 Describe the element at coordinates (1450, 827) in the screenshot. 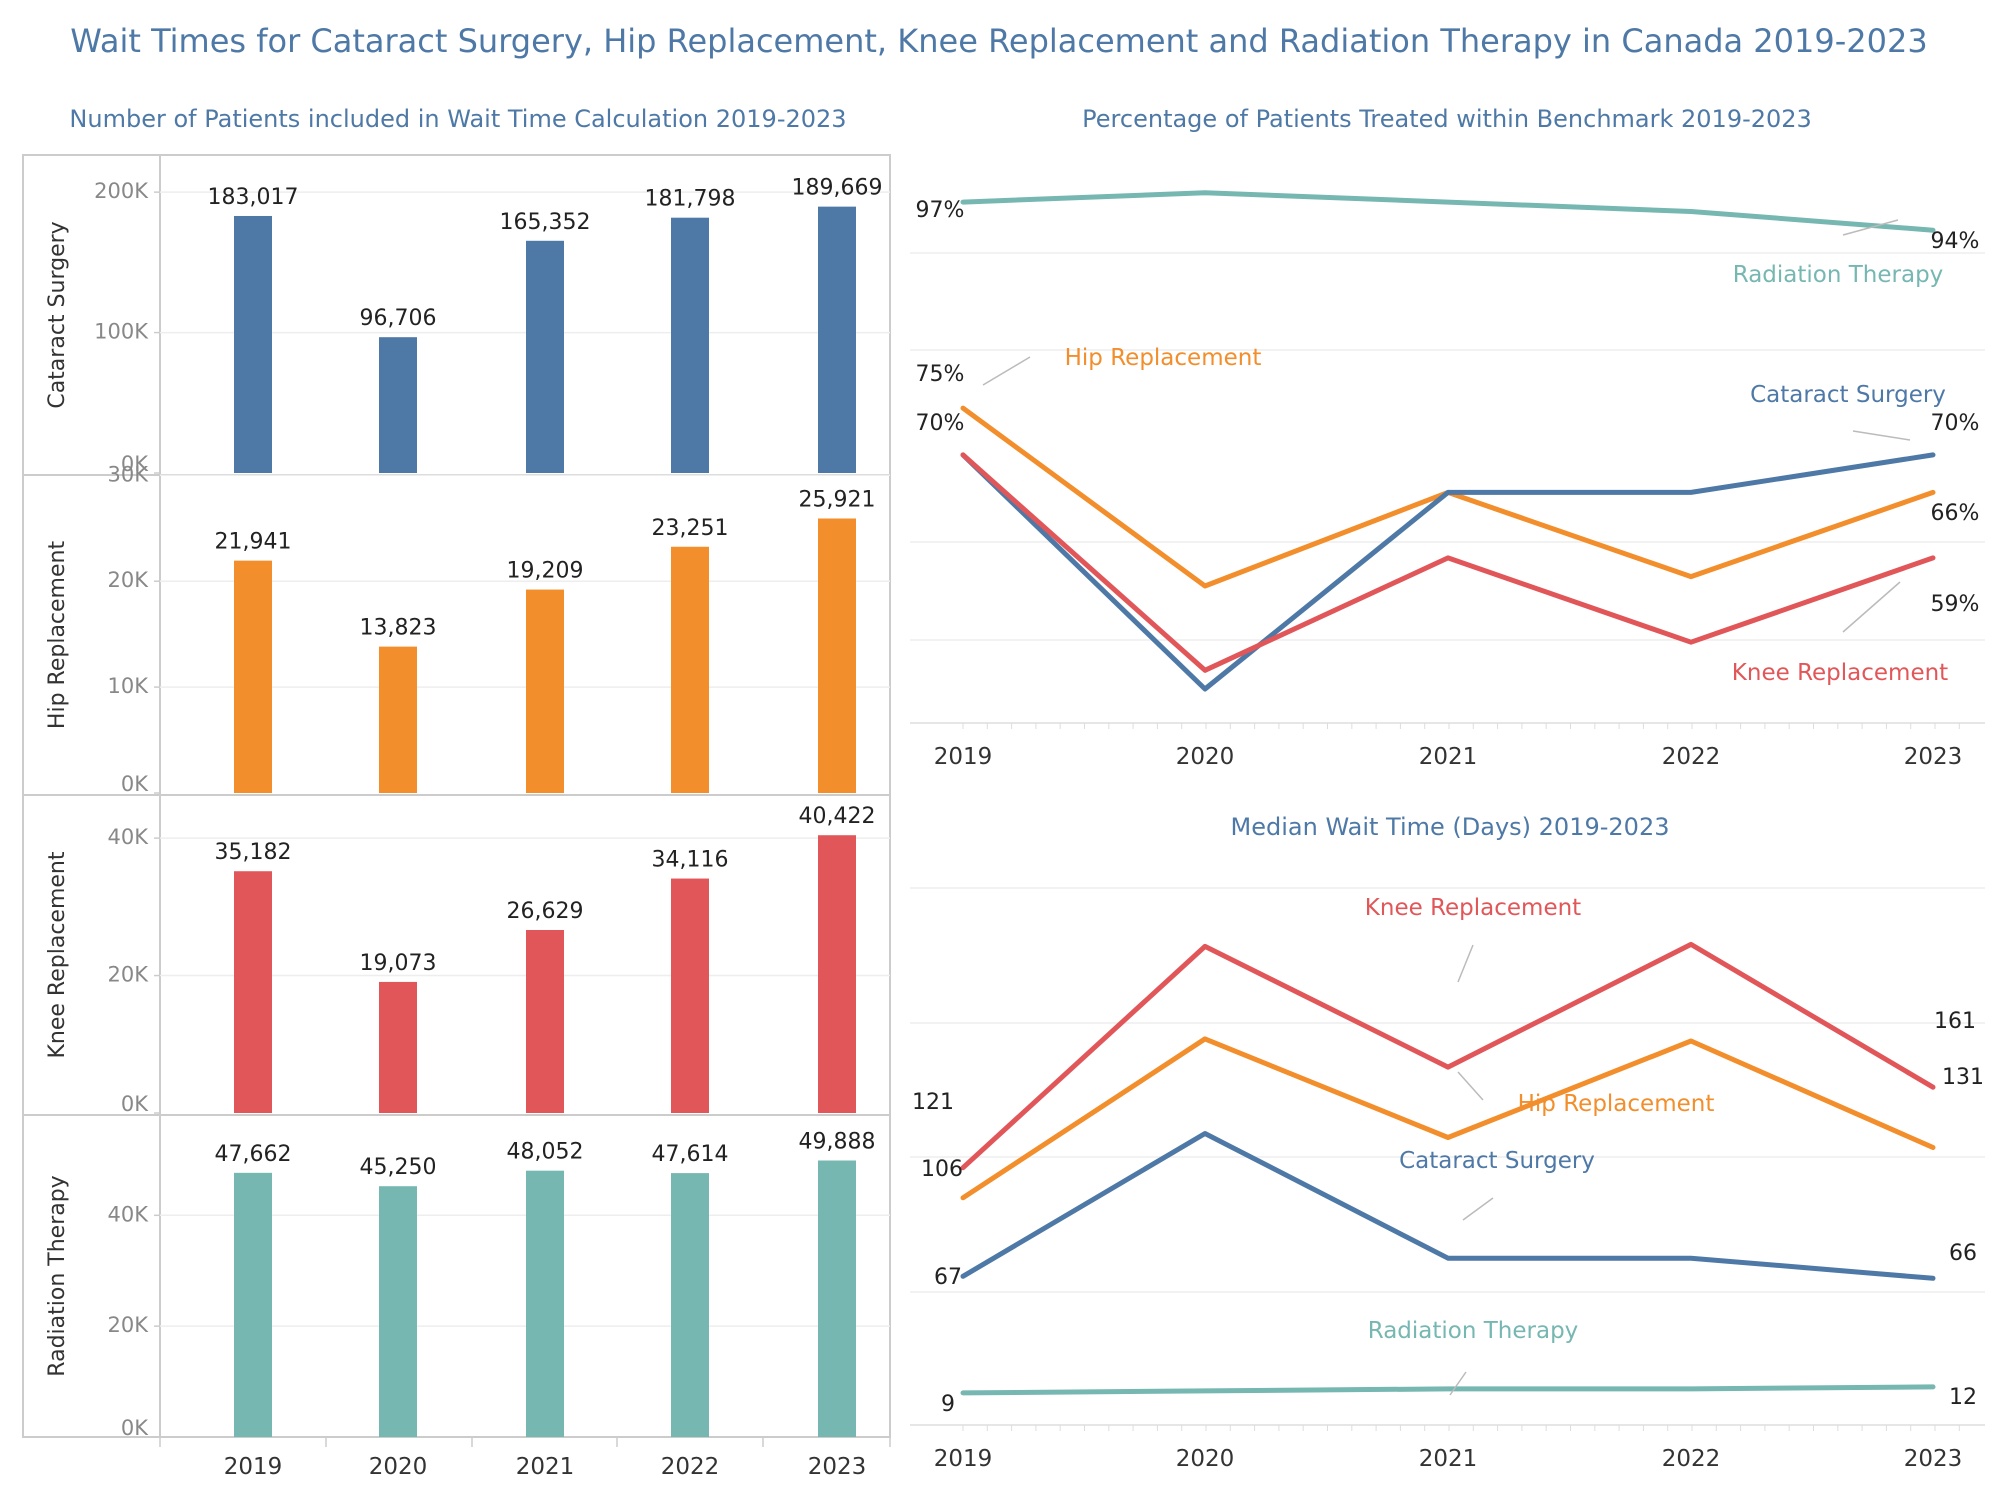

I see `median-wait-chart-title: Median Wait Time (Days) 2019-2023` at that location.